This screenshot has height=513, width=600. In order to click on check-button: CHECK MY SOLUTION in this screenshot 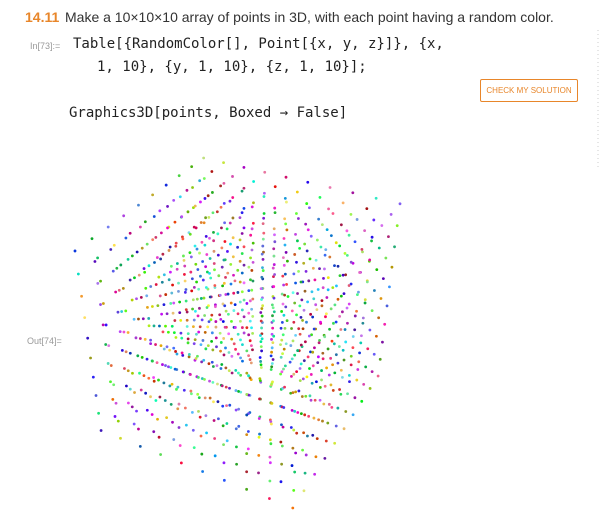, I will do `click(529, 90)`.